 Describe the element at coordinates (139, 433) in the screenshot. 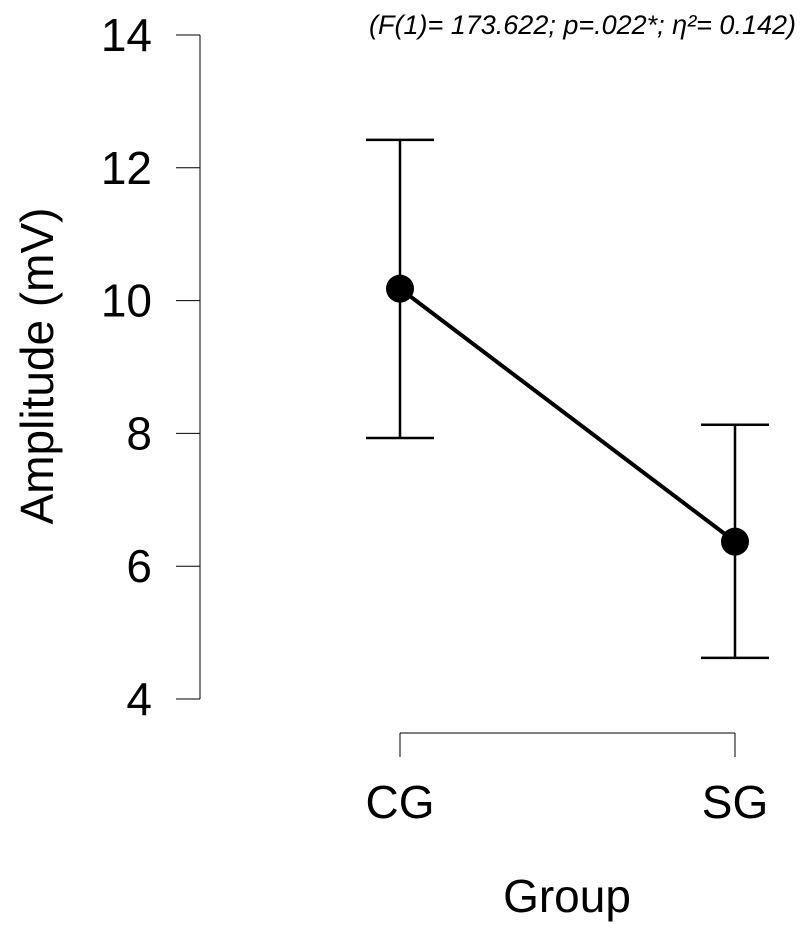

I see `y-tick-label: 8` at that location.